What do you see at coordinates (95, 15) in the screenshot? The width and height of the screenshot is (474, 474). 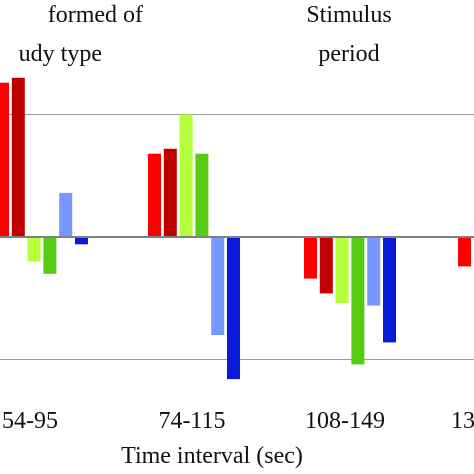 I see `annotation-left-line-1: formed of` at bounding box center [95, 15].